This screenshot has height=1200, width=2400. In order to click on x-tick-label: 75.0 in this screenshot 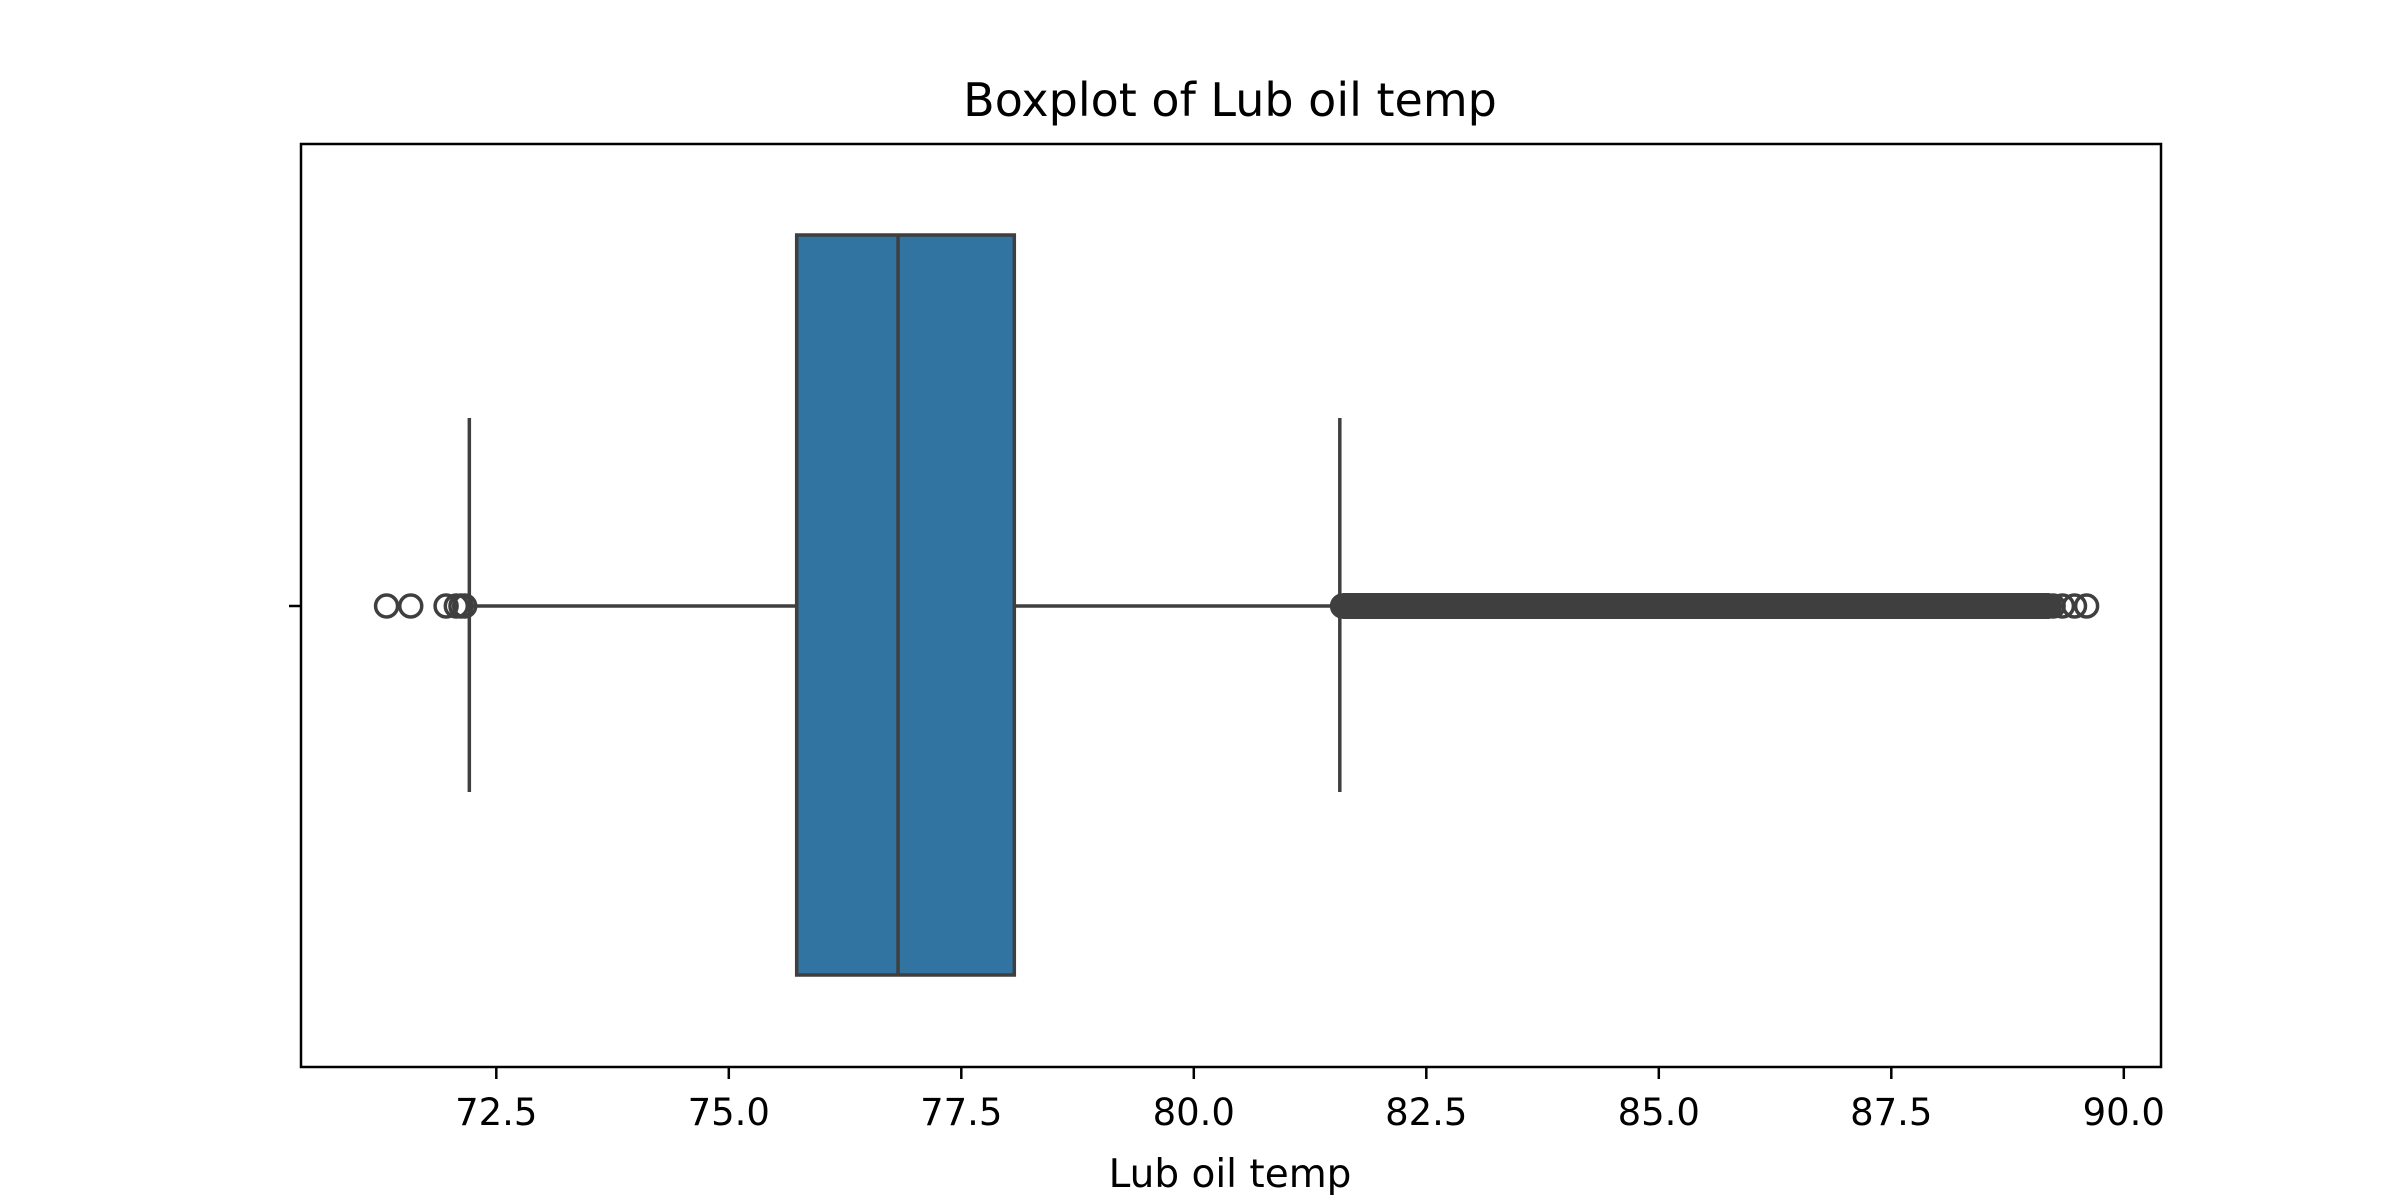, I will do `click(729, 1112)`.